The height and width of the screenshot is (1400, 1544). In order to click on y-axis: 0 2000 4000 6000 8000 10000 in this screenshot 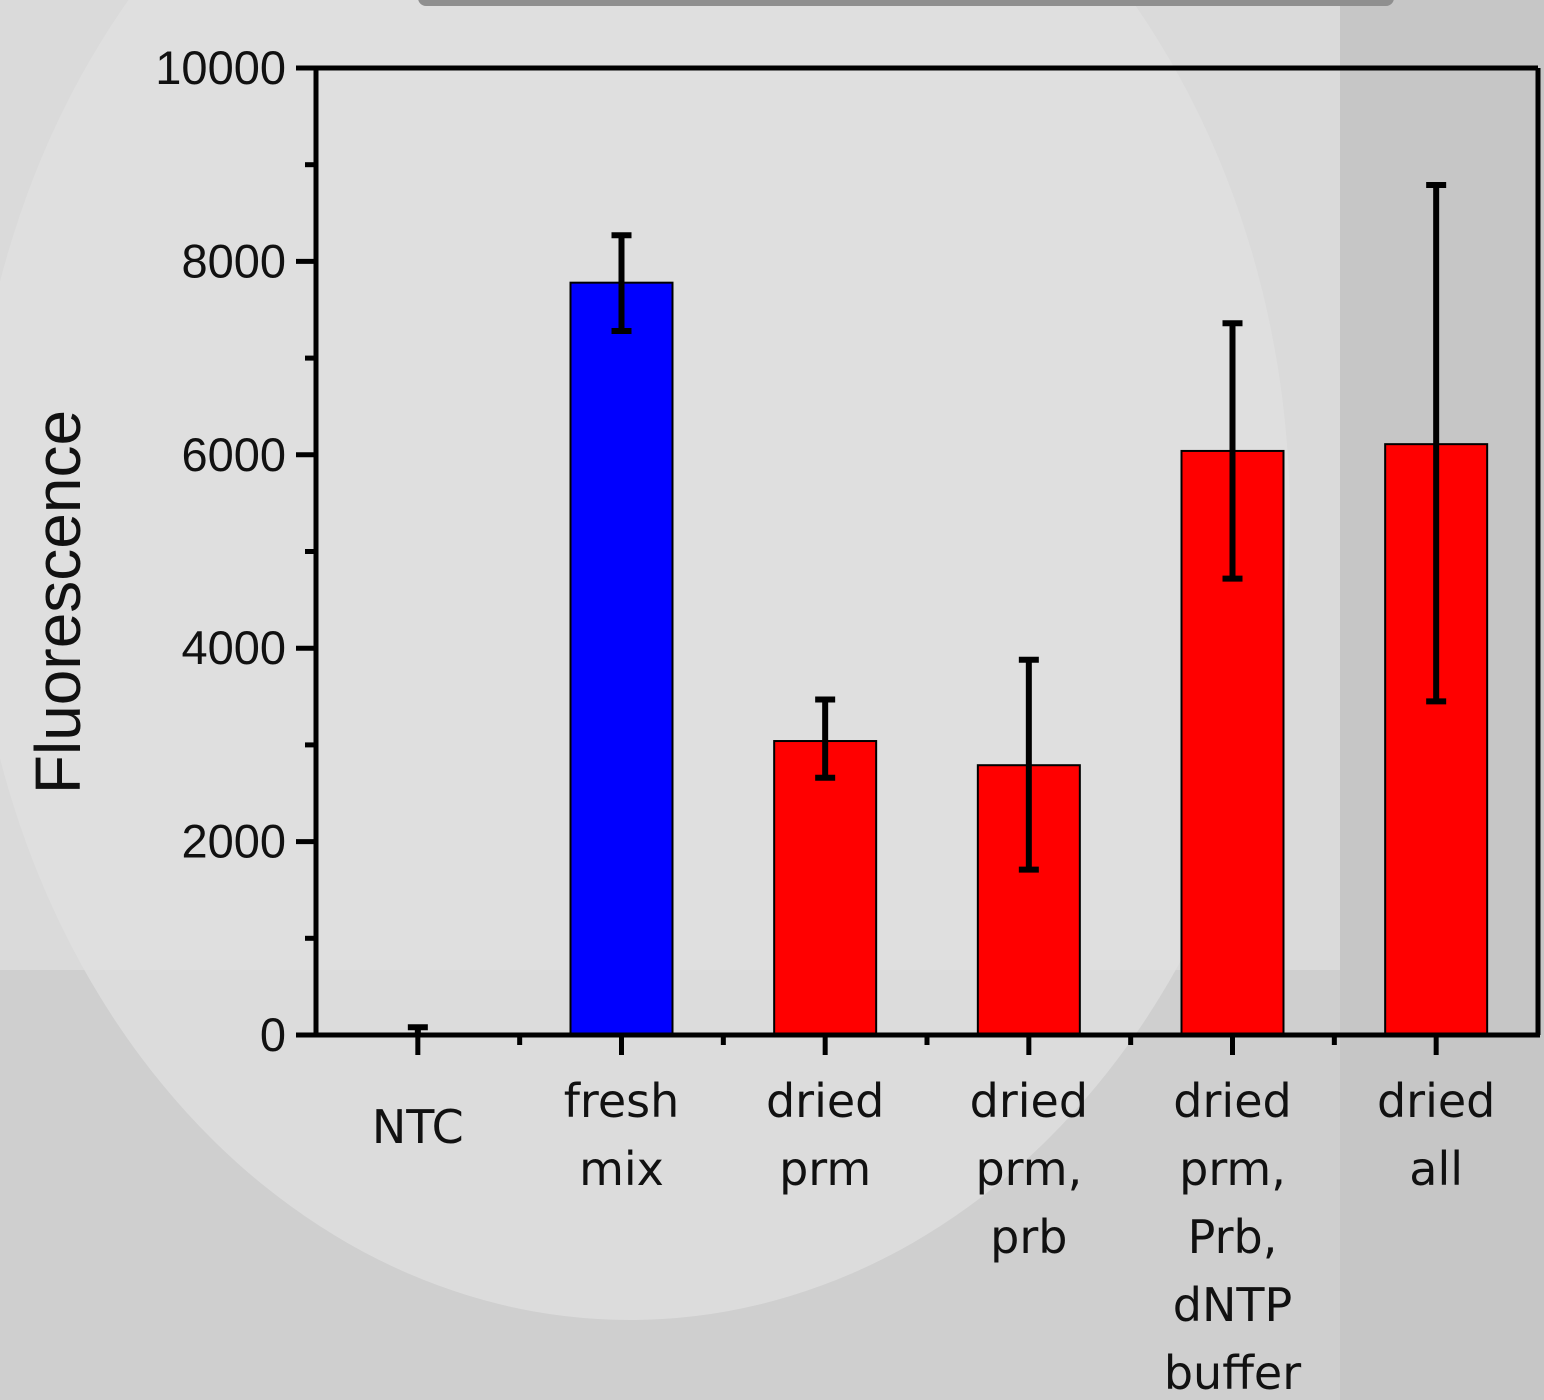, I will do `click(235, 551)`.